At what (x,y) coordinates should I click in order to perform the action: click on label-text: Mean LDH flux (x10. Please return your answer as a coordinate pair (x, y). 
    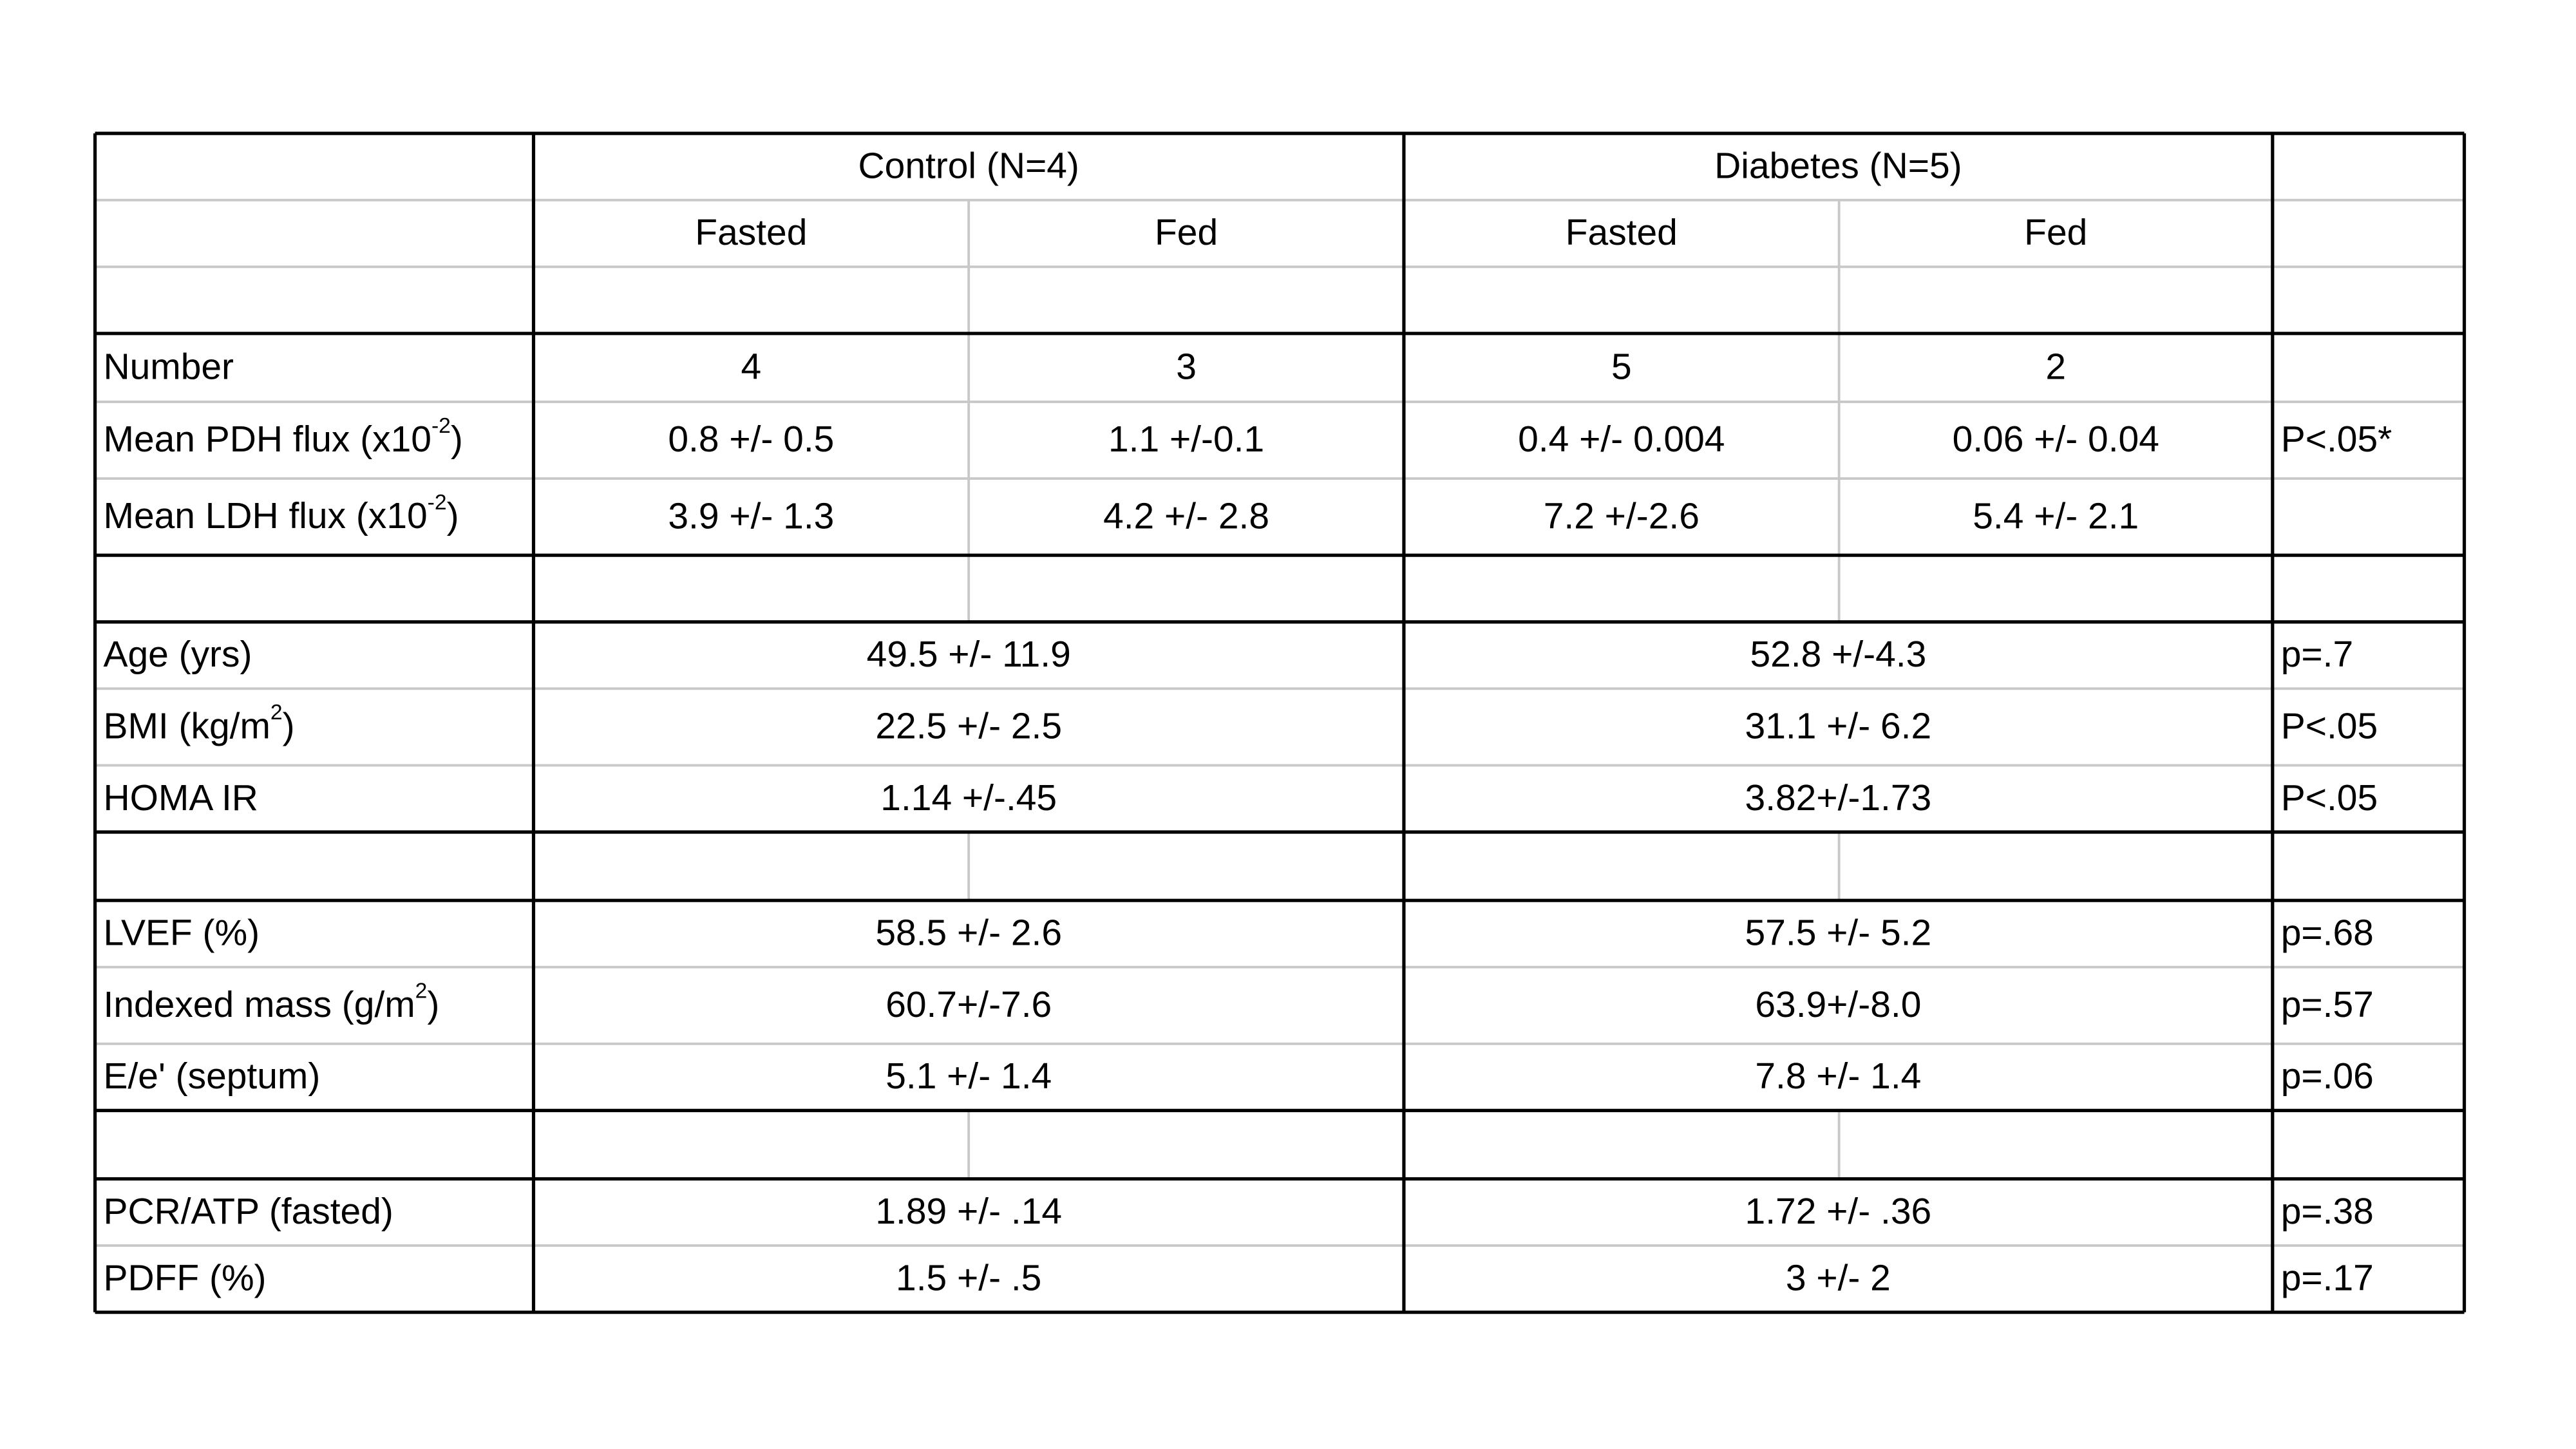
    Looking at the image, I should click on (266, 515).